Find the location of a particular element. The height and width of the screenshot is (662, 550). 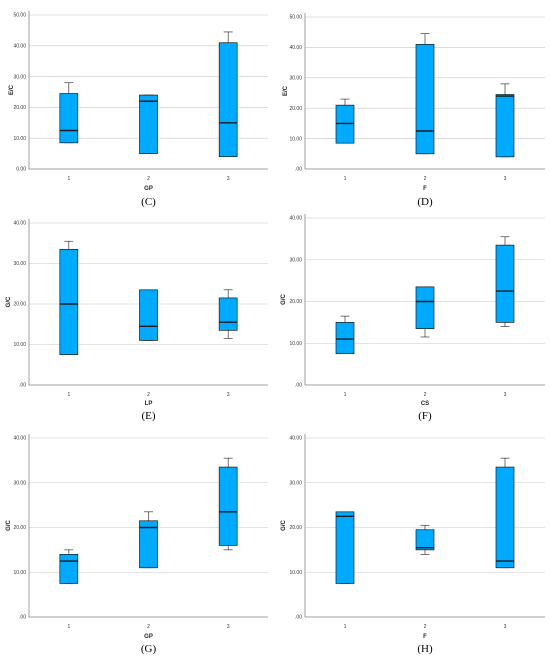

panel-caption: (D) is located at coordinates (425, 202).